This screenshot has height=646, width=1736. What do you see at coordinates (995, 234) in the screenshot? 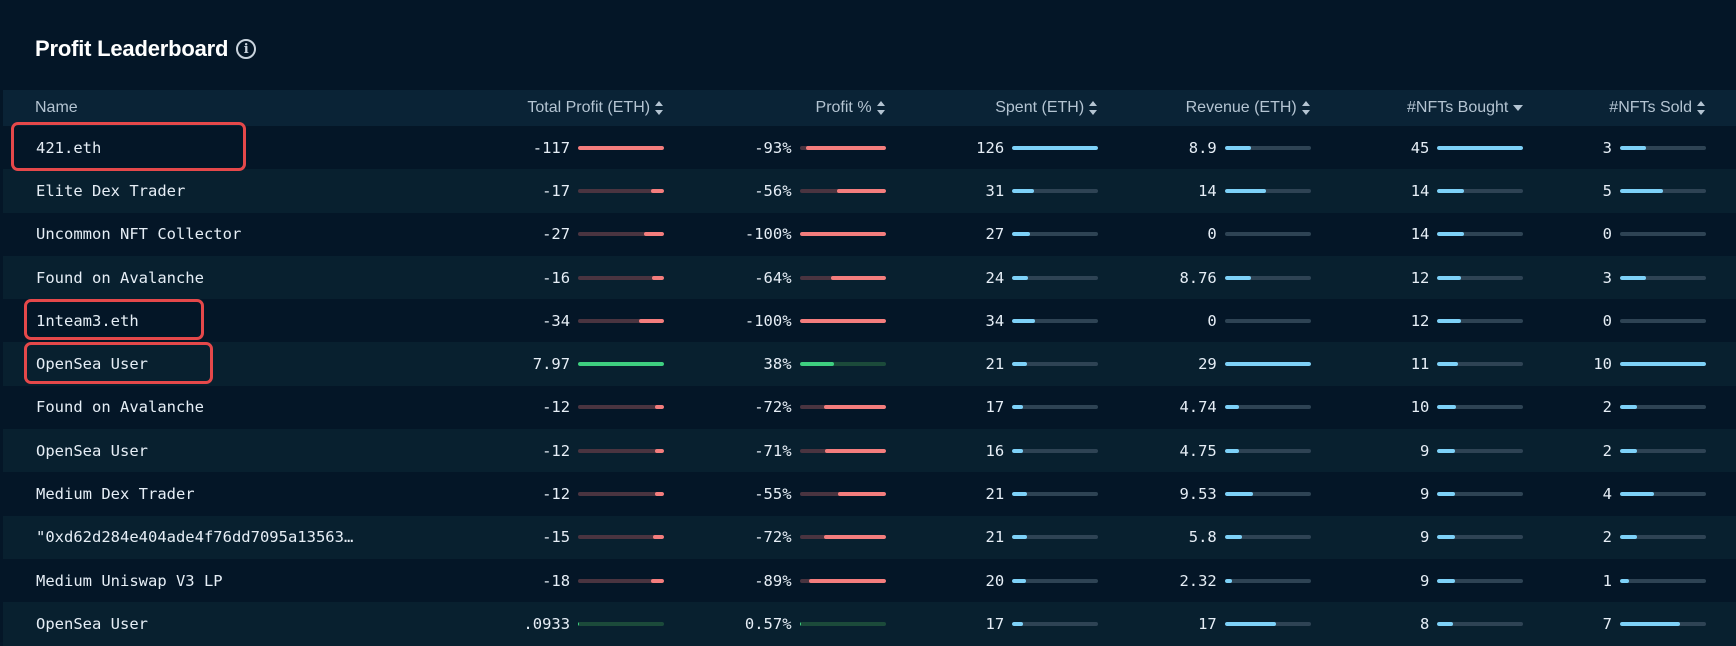
I see `spent-value: 27` at bounding box center [995, 234].